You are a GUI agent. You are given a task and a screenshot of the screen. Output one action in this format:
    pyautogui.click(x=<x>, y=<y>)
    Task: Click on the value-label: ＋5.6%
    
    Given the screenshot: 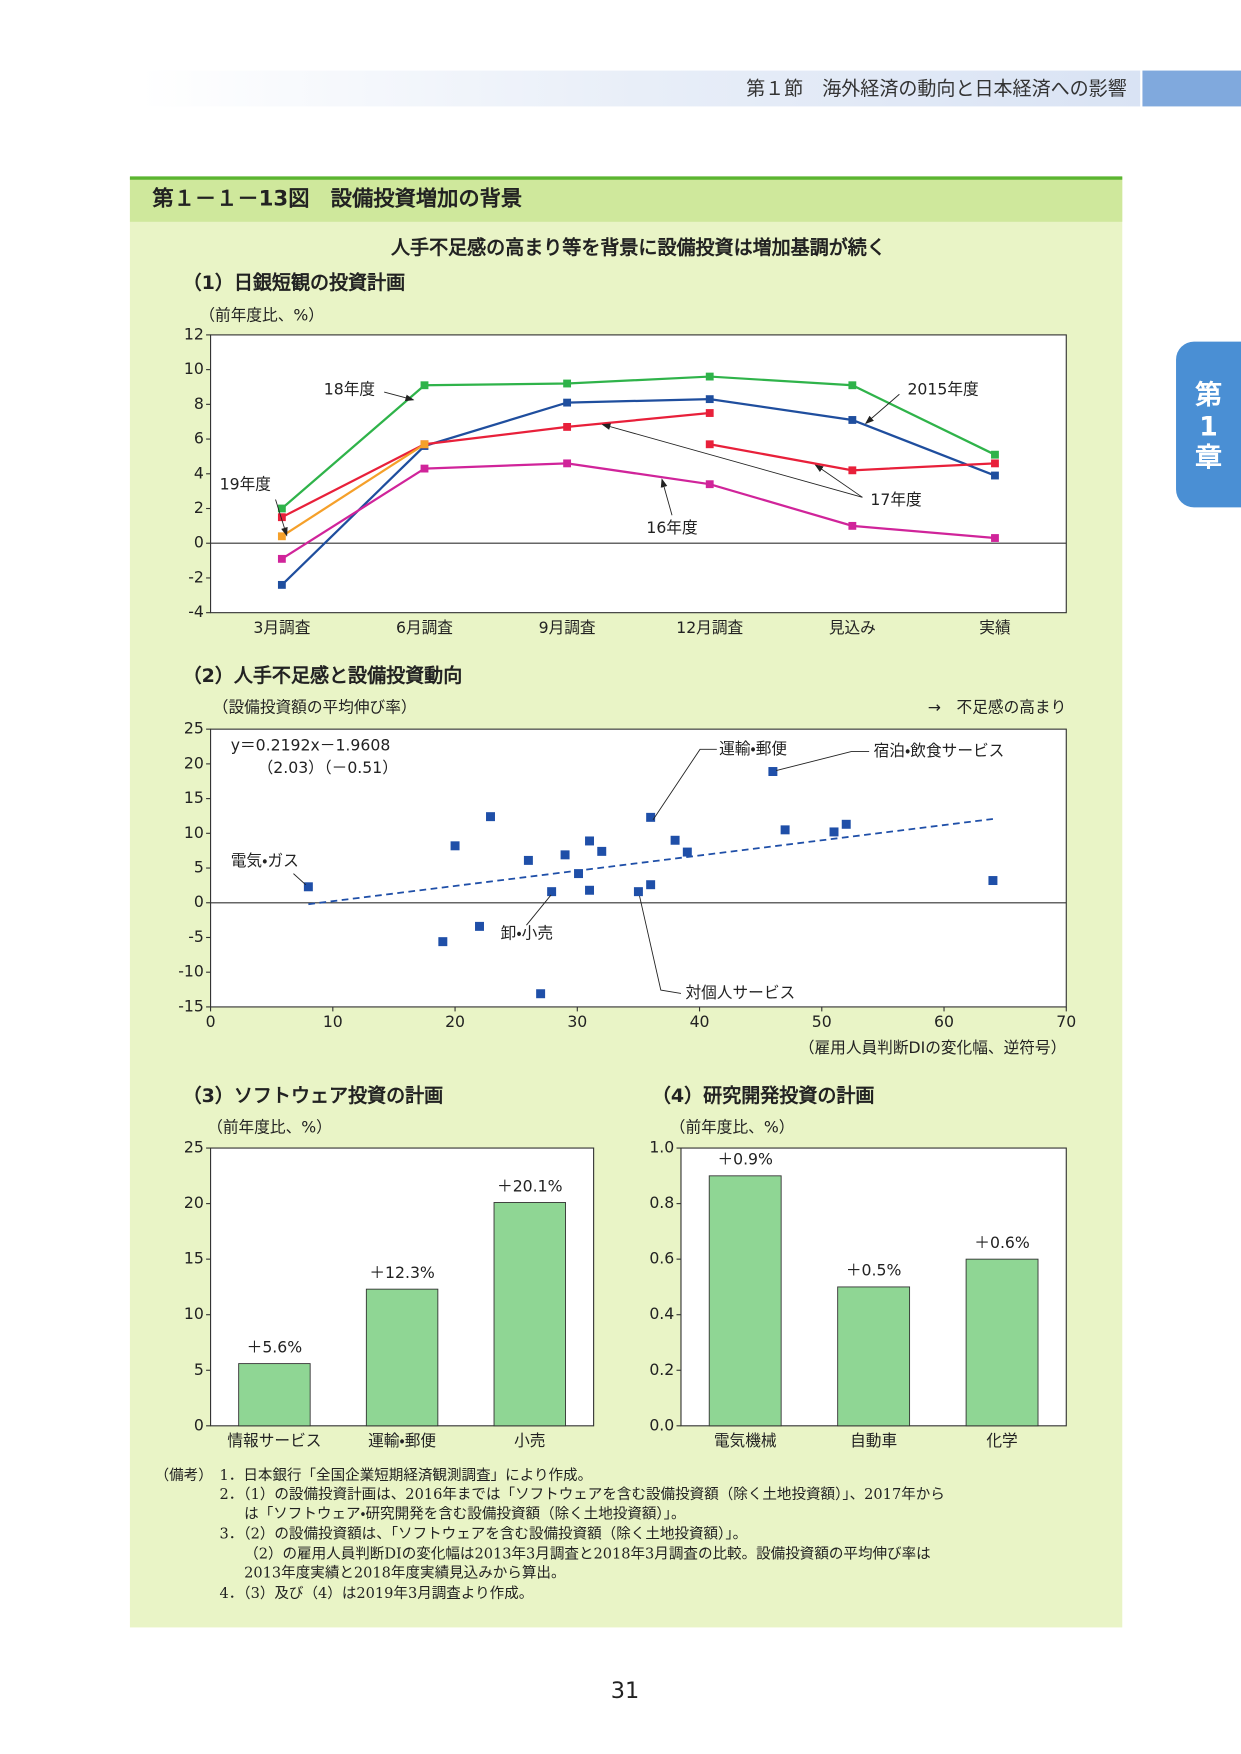 What is the action you would take?
    pyautogui.click(x=275, y=1346)
    